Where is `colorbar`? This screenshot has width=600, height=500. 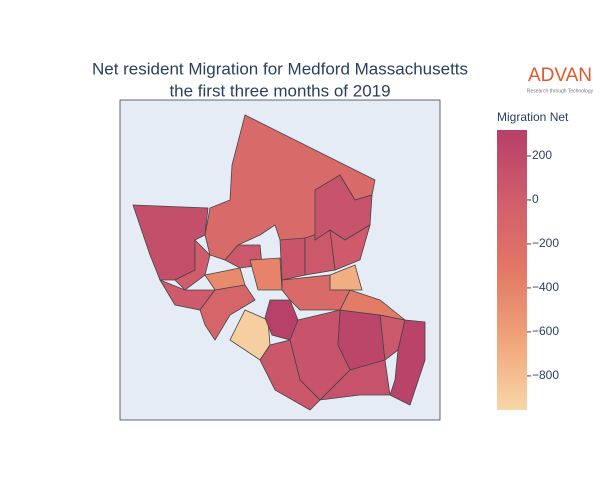
colorbar is located at coordinates (512, 270).